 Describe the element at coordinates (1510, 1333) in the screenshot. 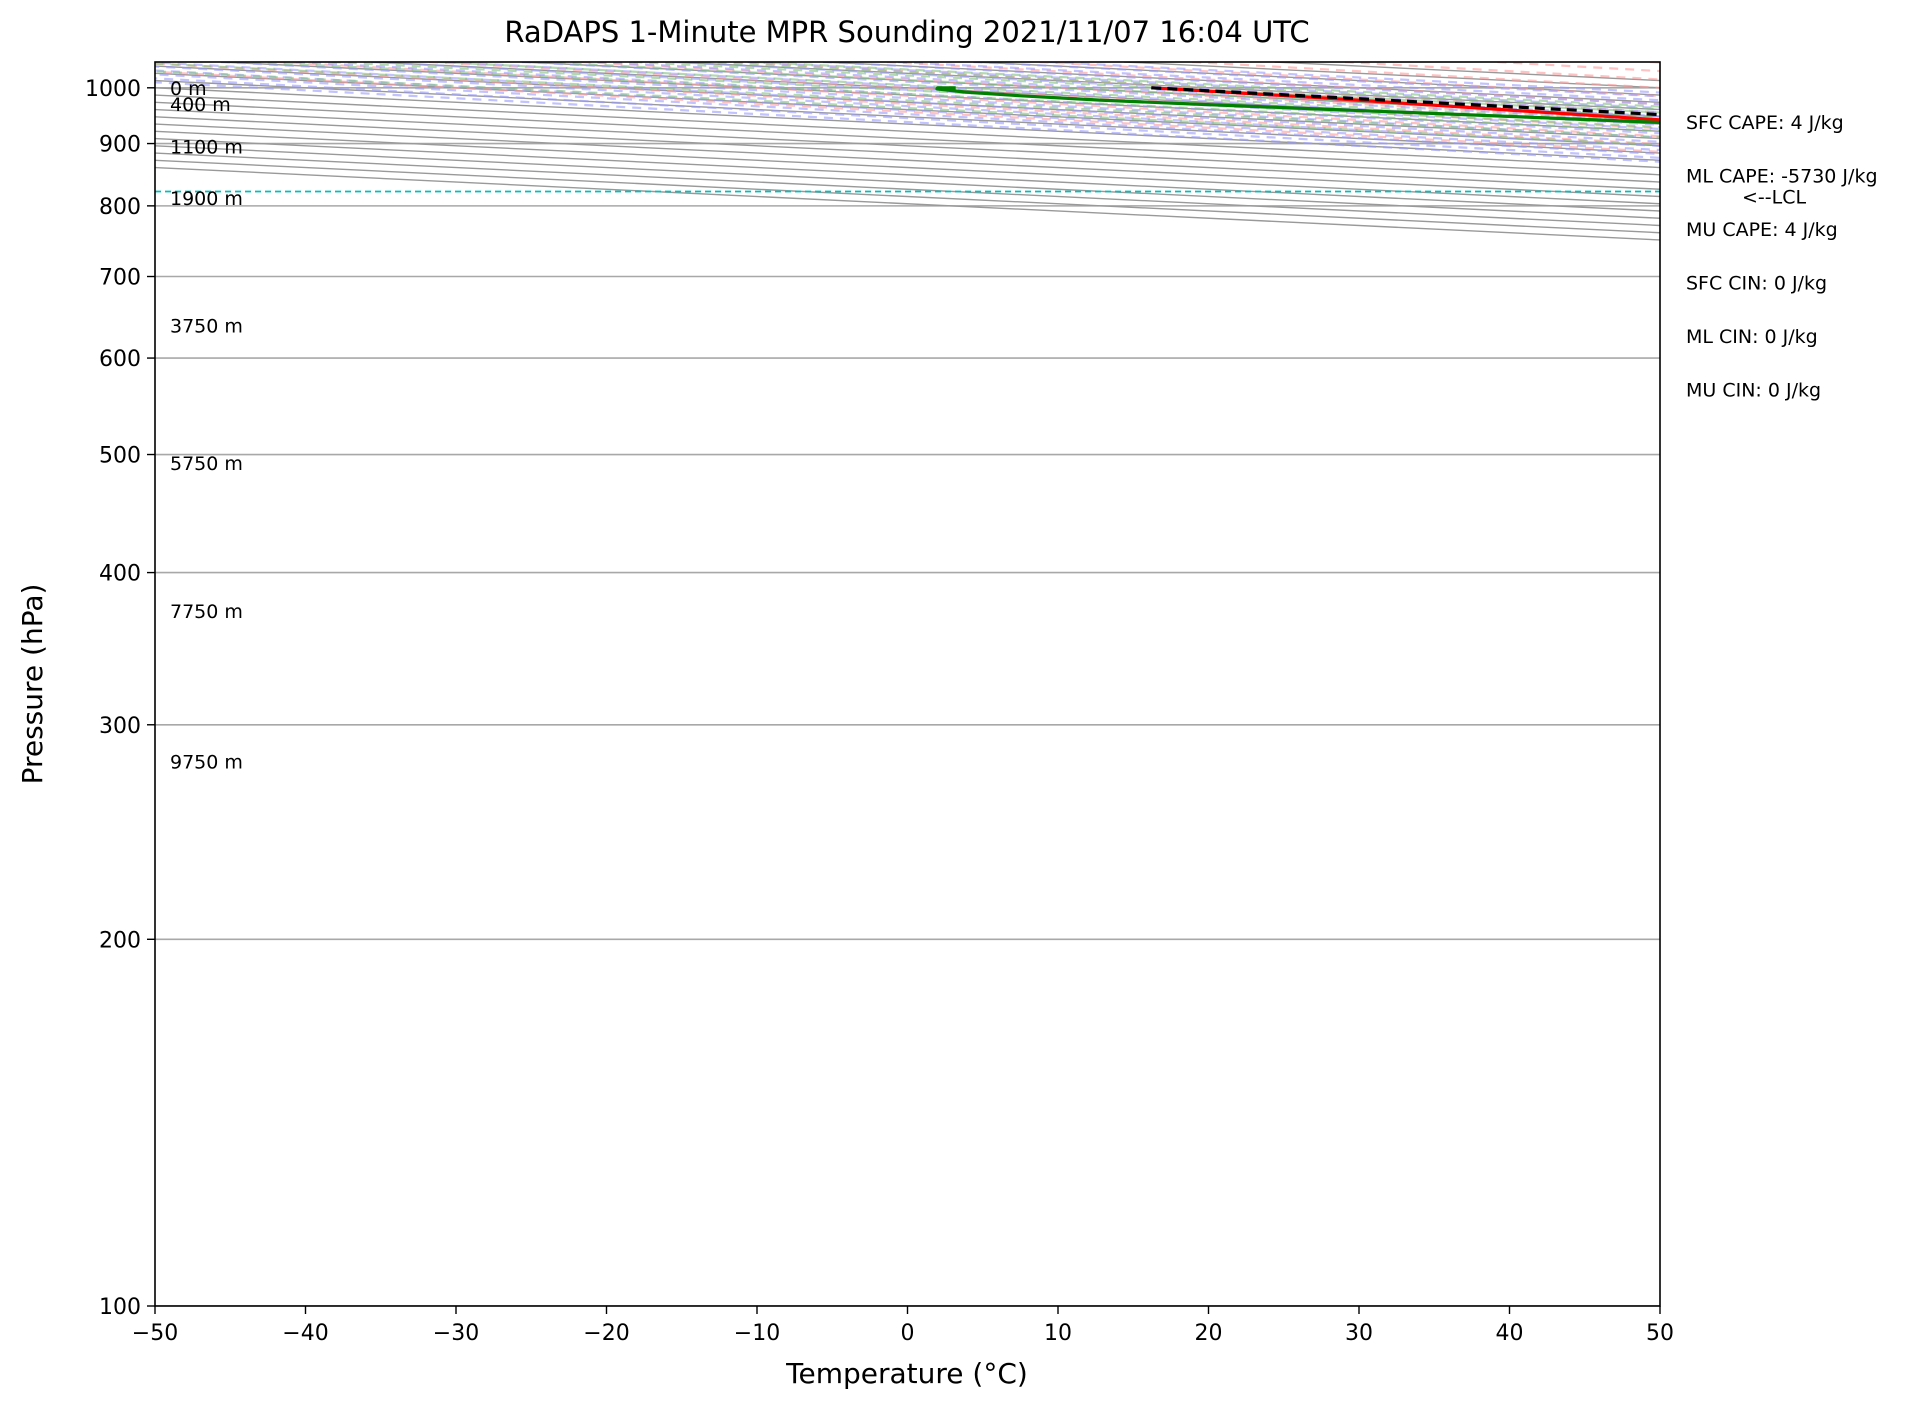

I see `x-tick-label: 40` at that location.